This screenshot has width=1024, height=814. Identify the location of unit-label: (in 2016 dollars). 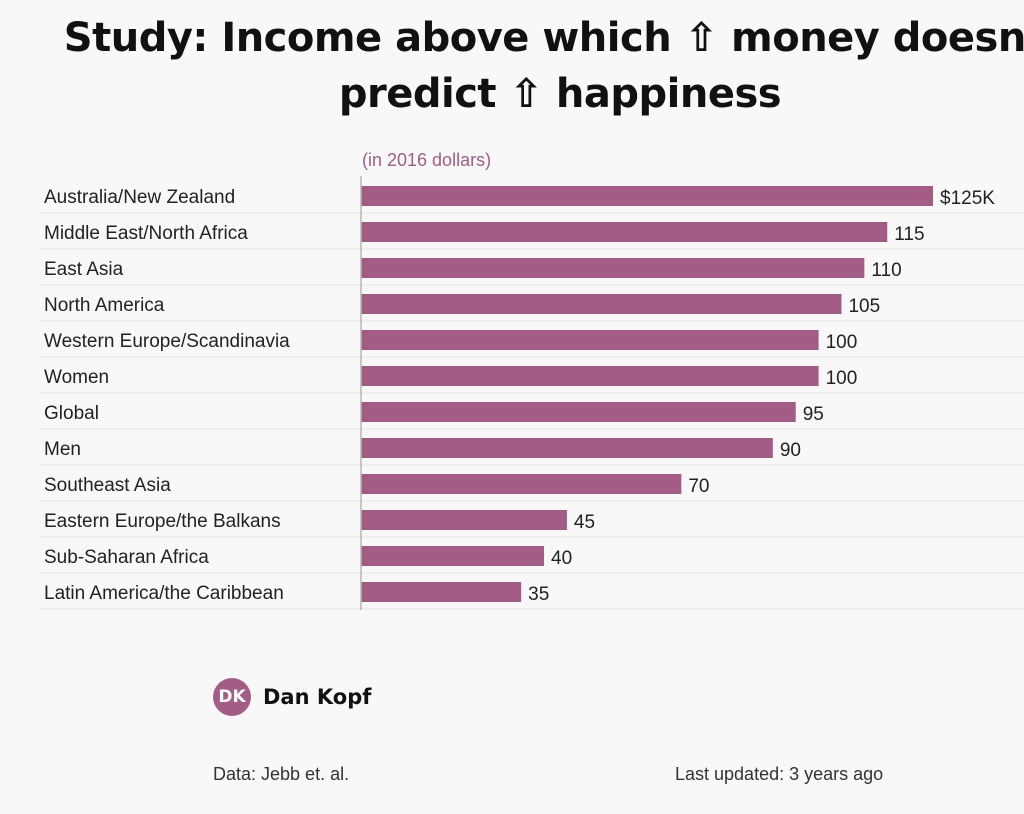
(426, 160).